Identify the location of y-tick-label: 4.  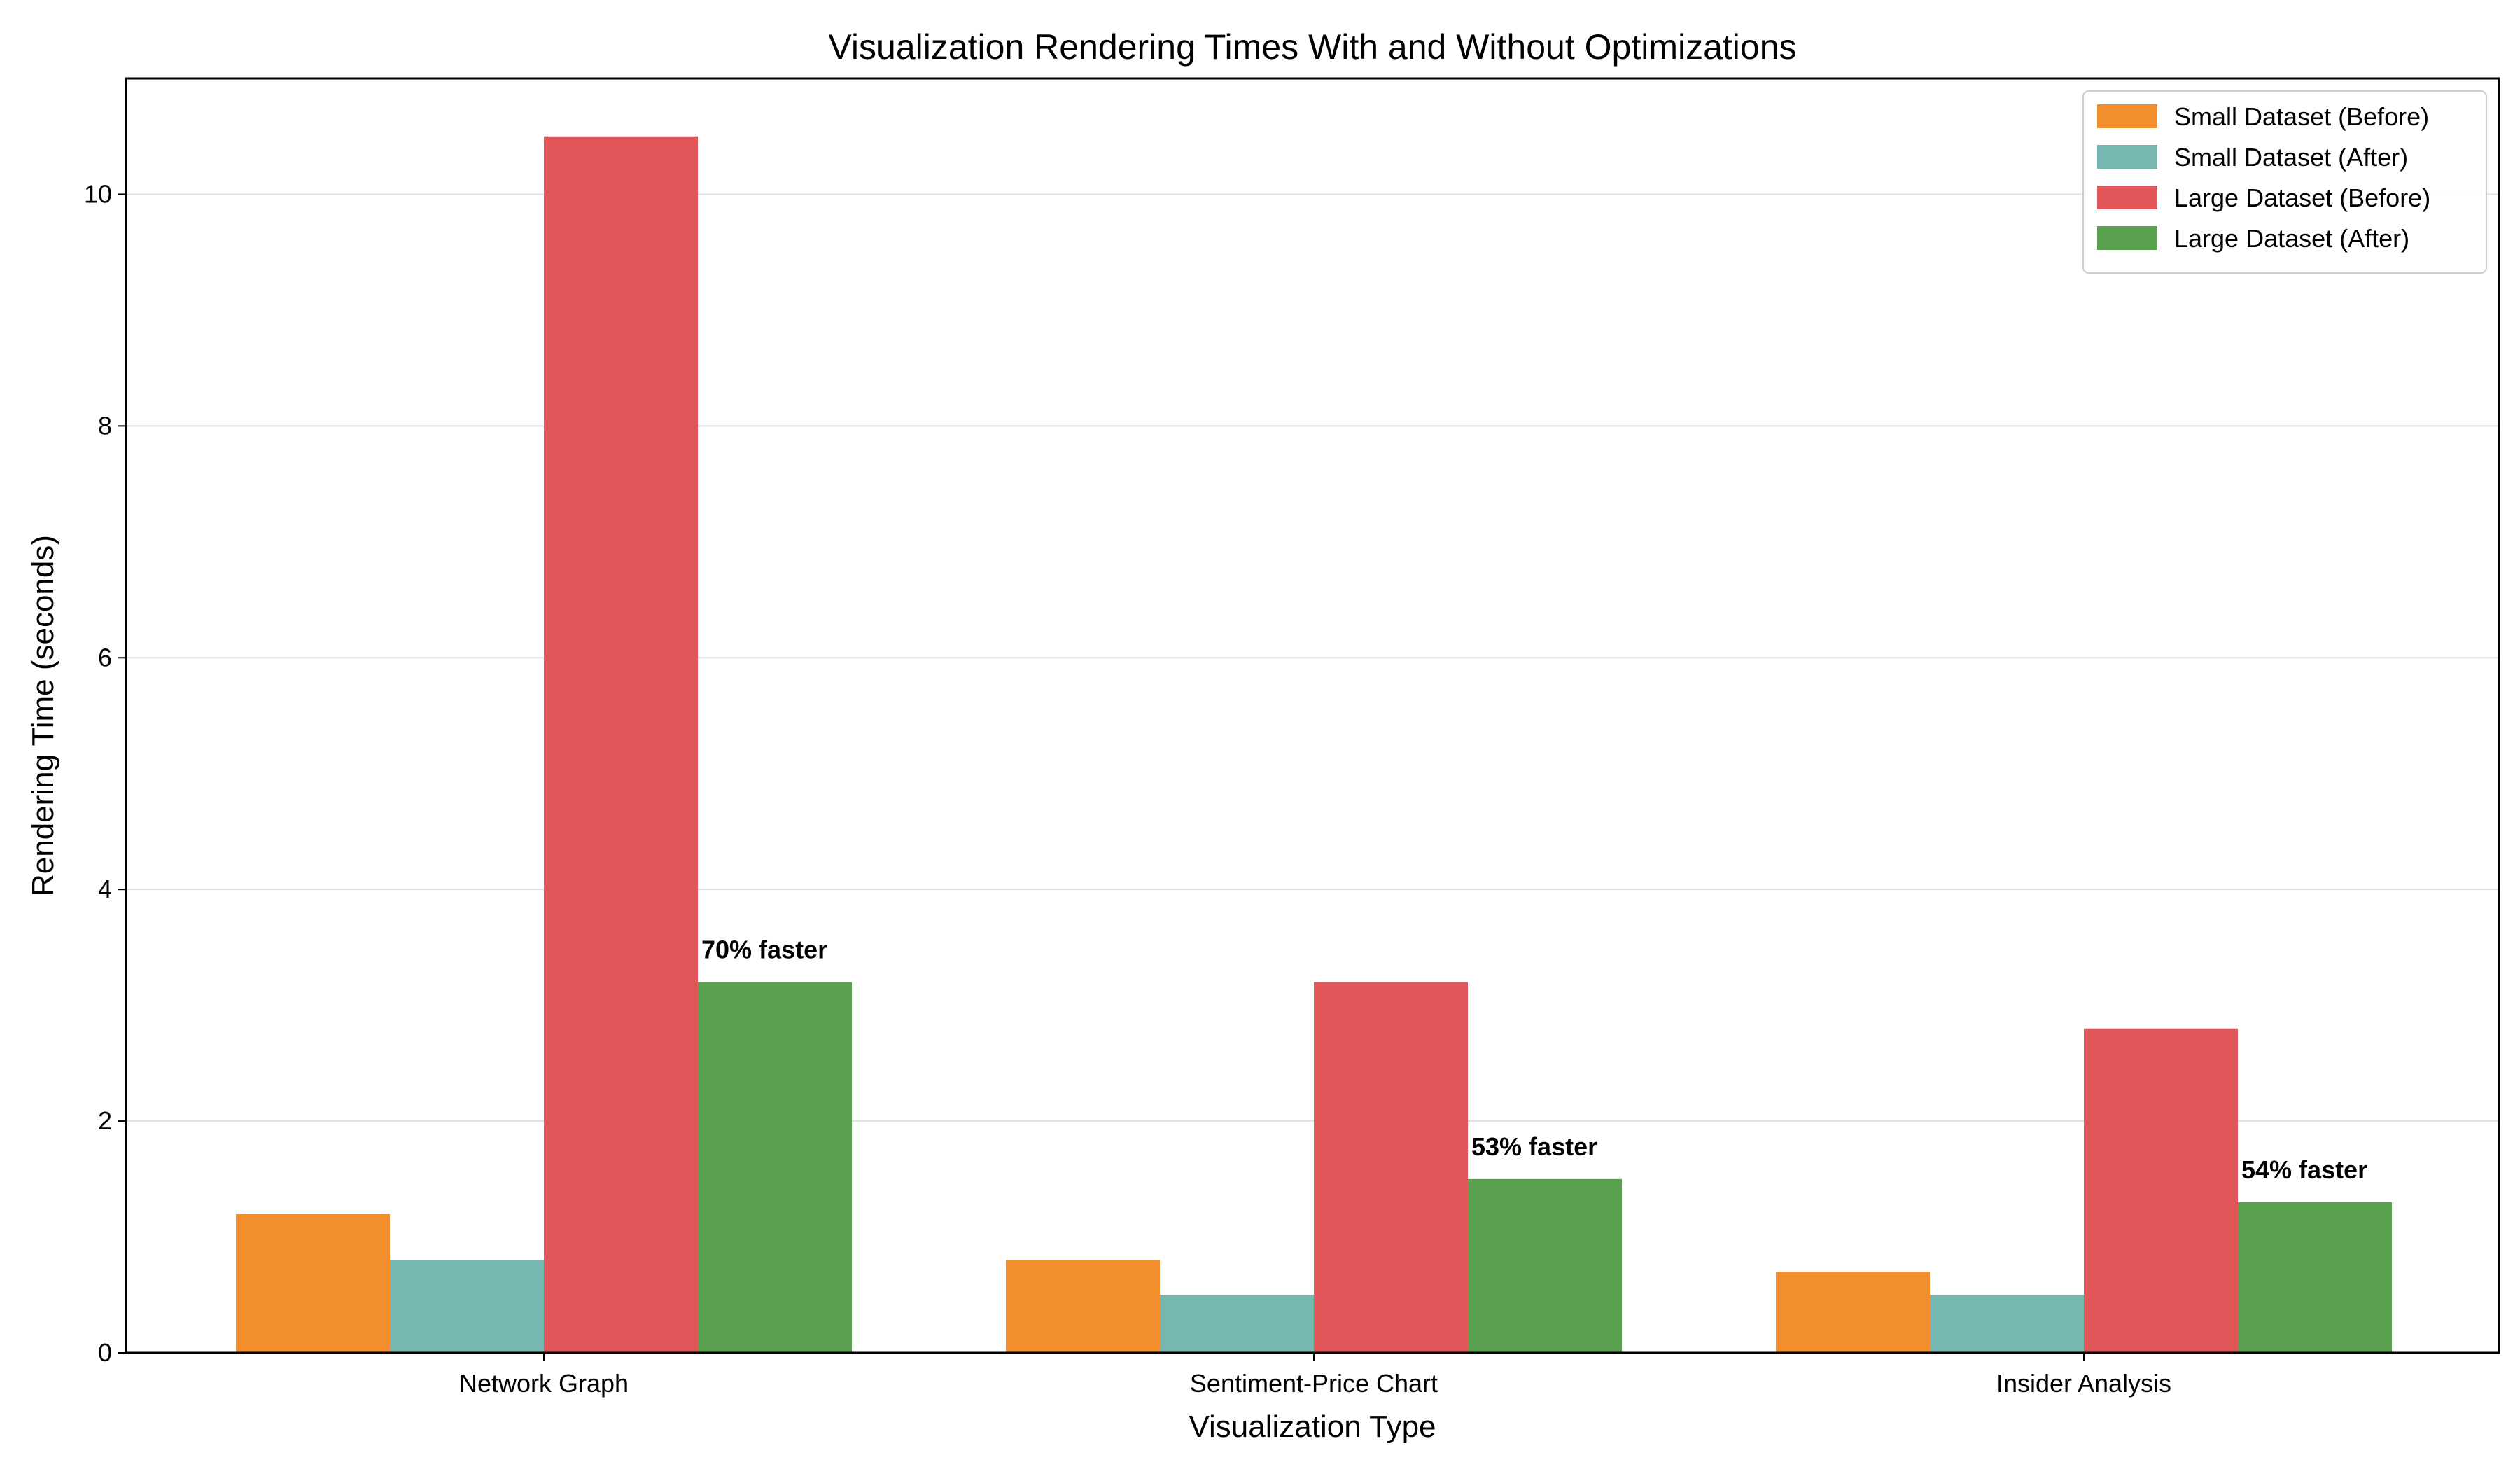
(105, 889).